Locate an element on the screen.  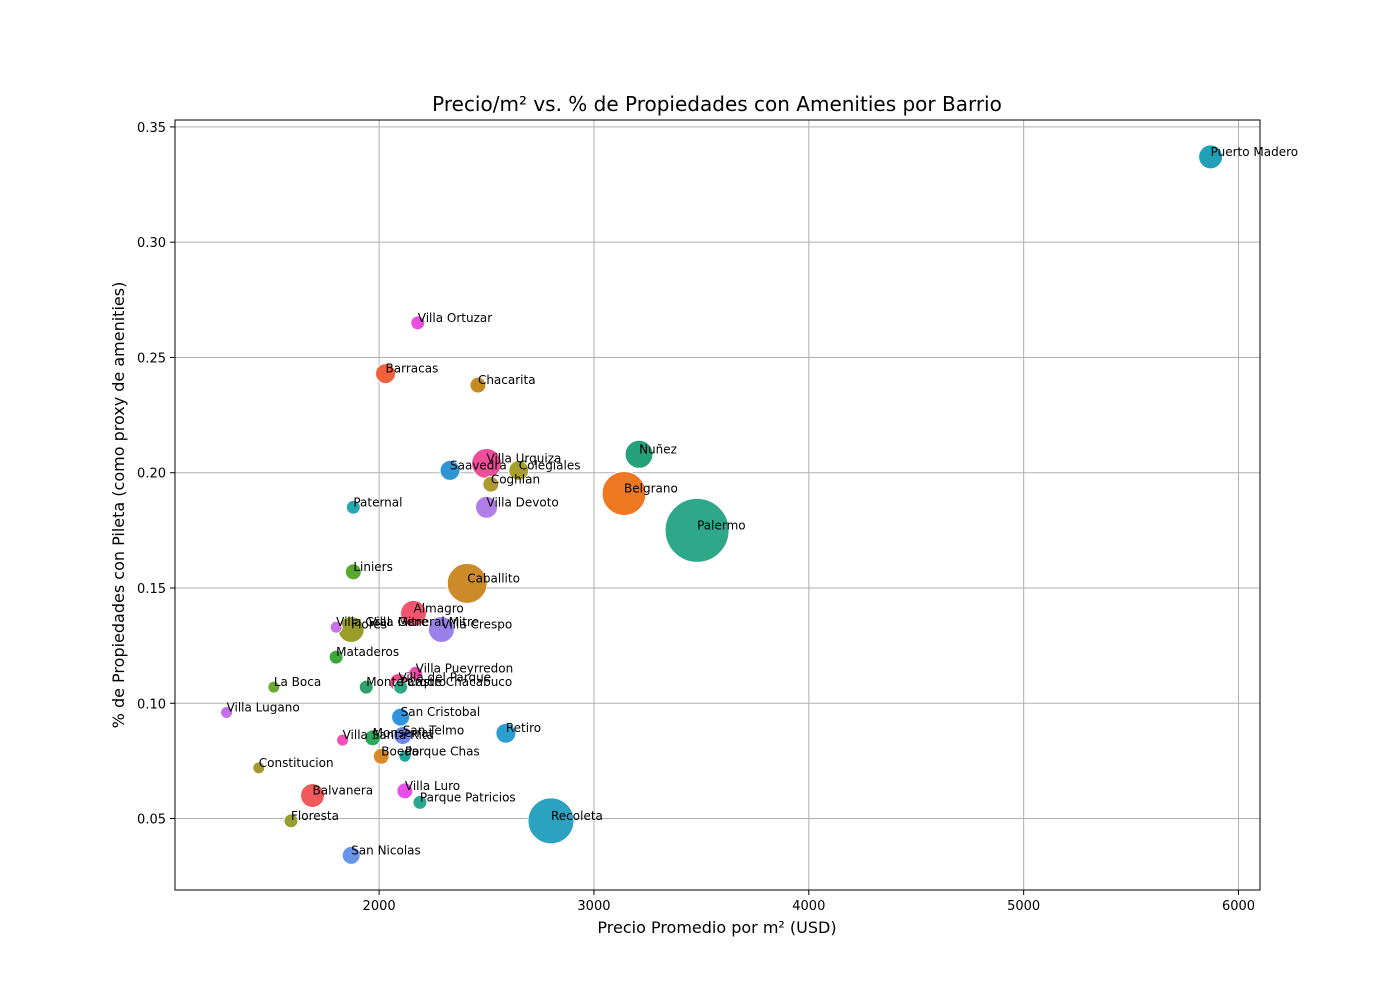
point-liniers is located at coordinates (353, 572).